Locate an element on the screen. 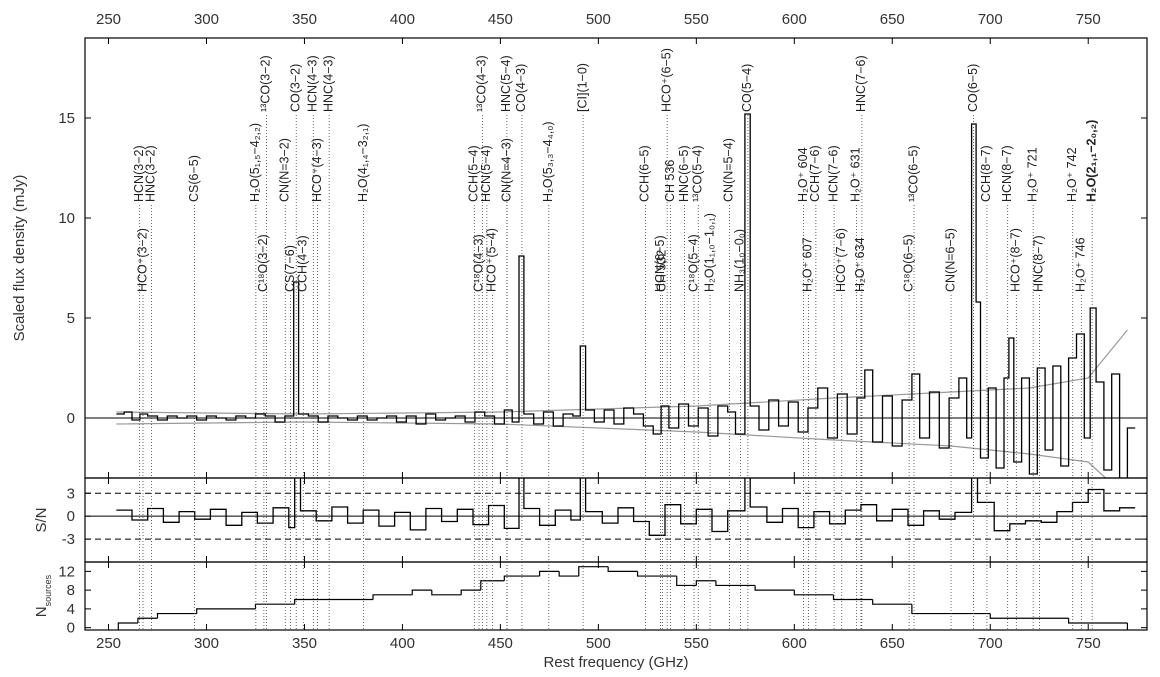  x-tick-label-top: 650 is located at coordinates (892, 19).